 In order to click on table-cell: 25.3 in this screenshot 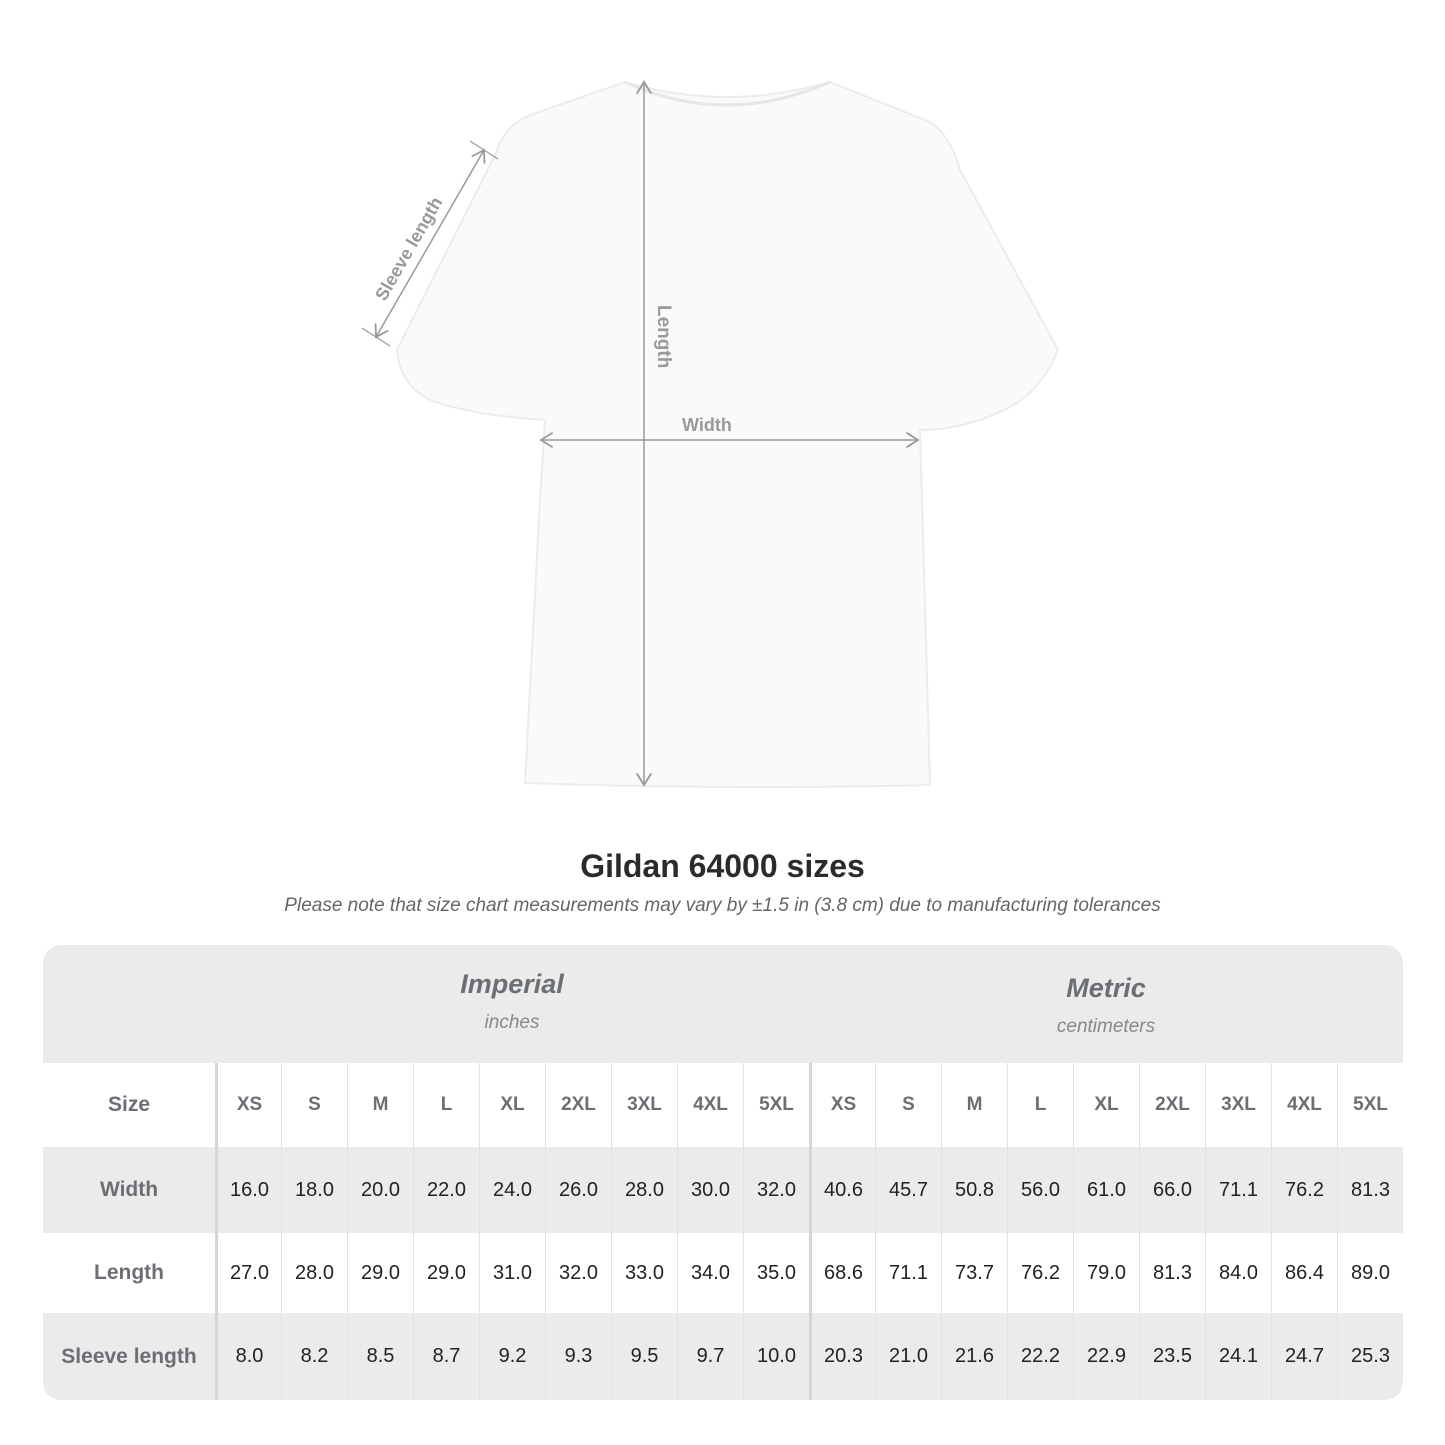, I will do `click(1370, 1356)`.